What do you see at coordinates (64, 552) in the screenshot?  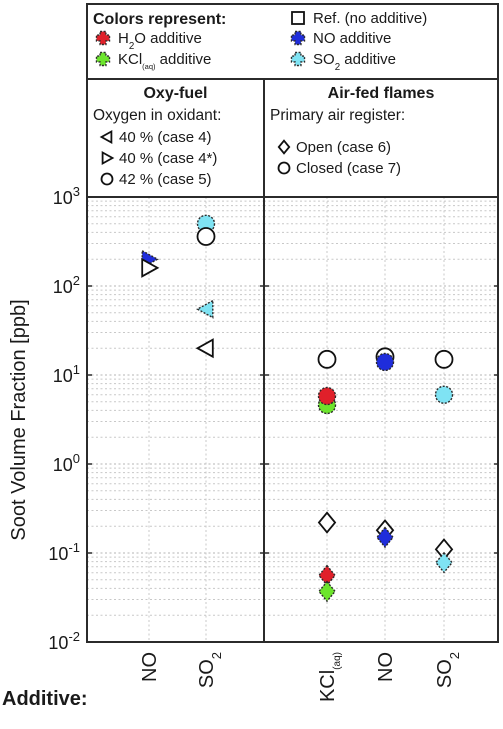 I see `y-tick-label: 10⁻¹` at bounding box center [64, 552].